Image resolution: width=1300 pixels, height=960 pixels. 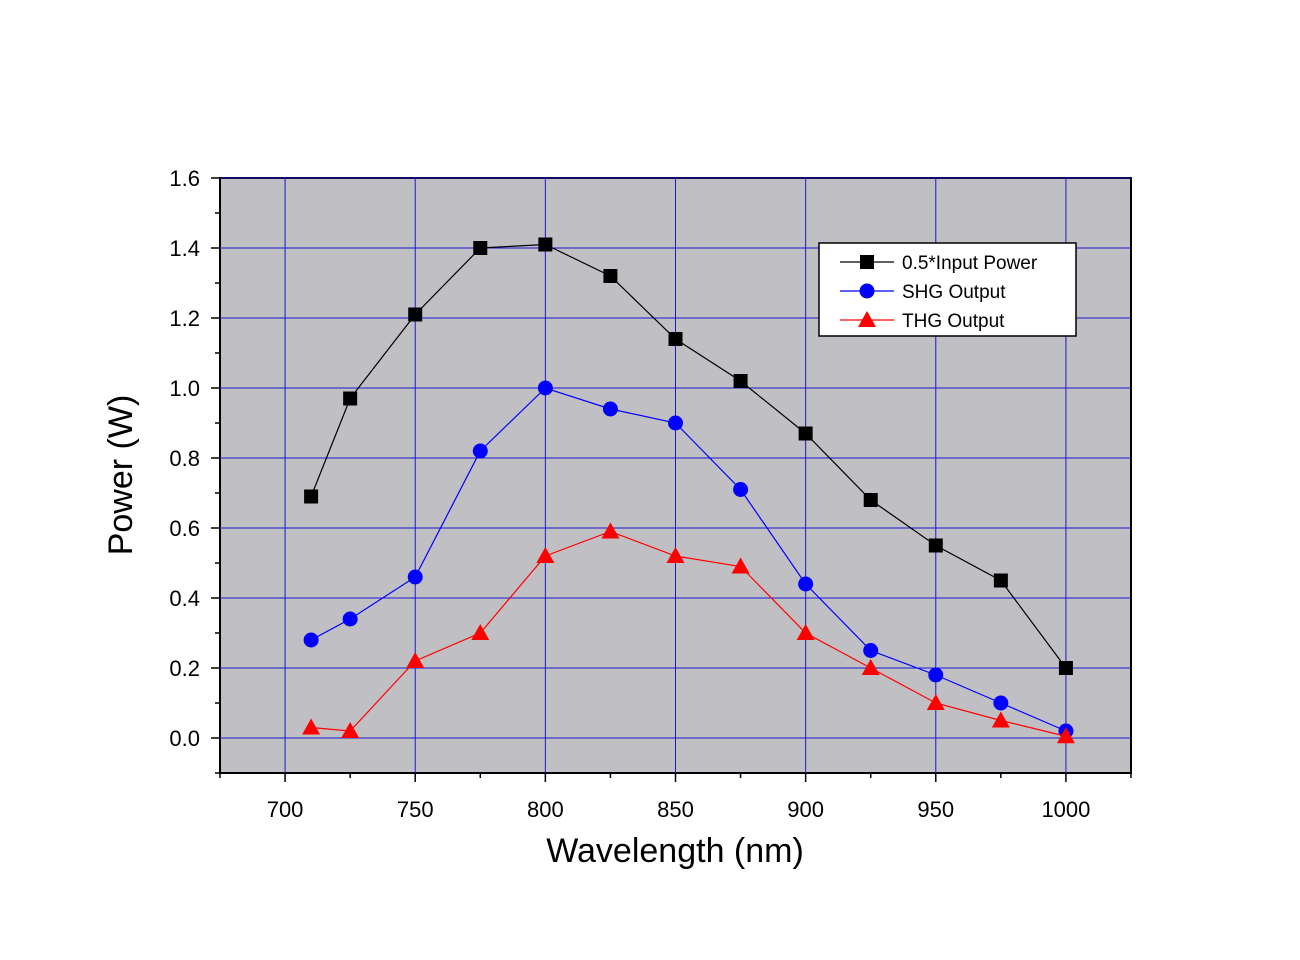 I want to click on y-tick-label: 0.6, so click(x=184, y=528).